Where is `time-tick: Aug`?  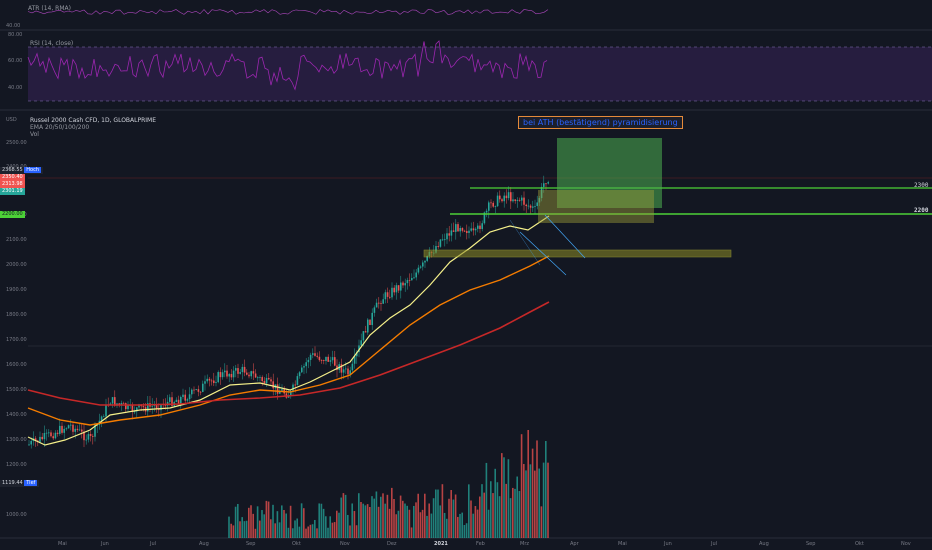 time-tick: Aug is located at coordinates (204, 544).